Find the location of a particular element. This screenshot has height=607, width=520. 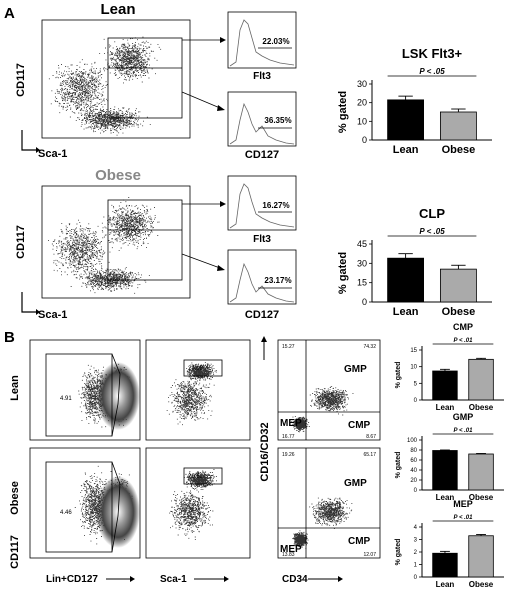

bar-chart-clp: CLP % gated 0 15 30 45 Lean Obese P < .05 is located at coordinates (414, 262).